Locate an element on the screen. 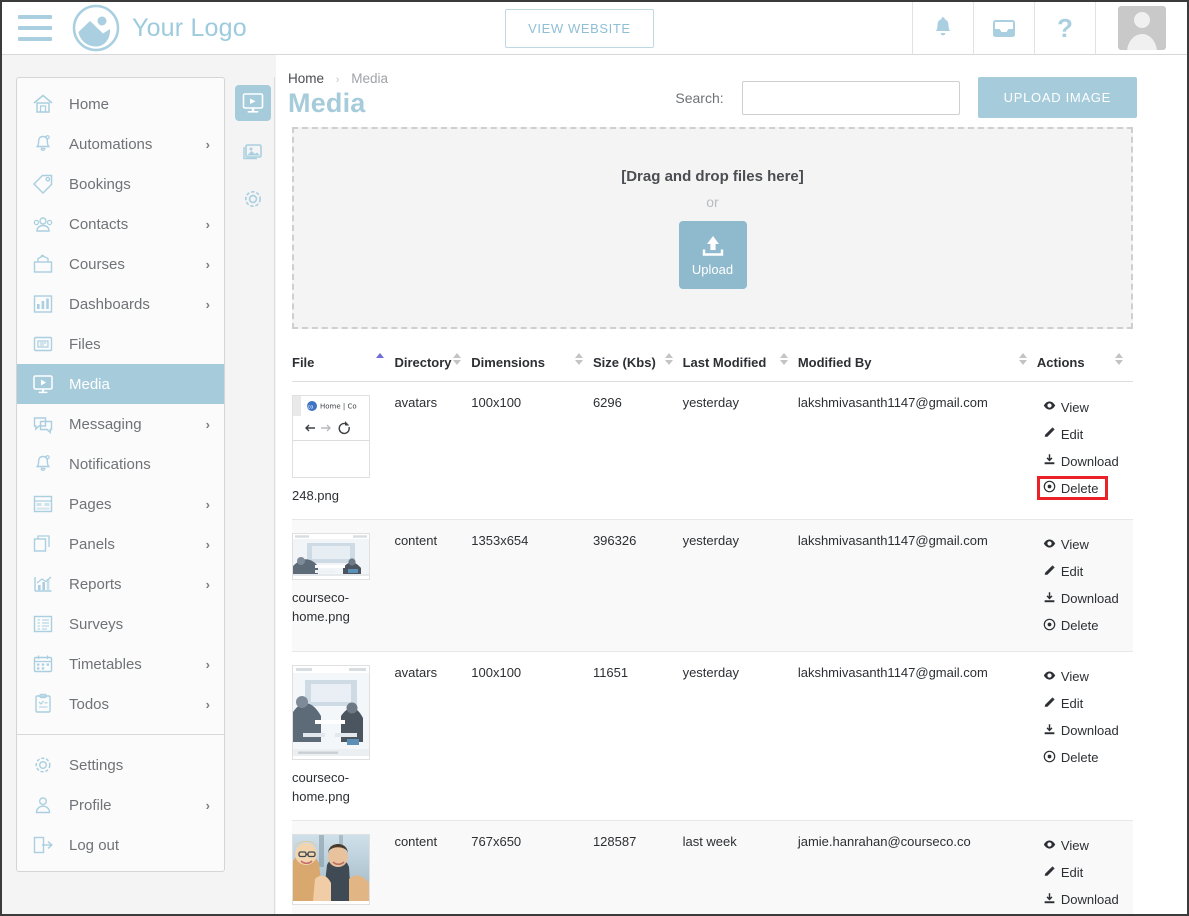  sidebar-item-courses: Courses › is located at coordinates (120, 264).